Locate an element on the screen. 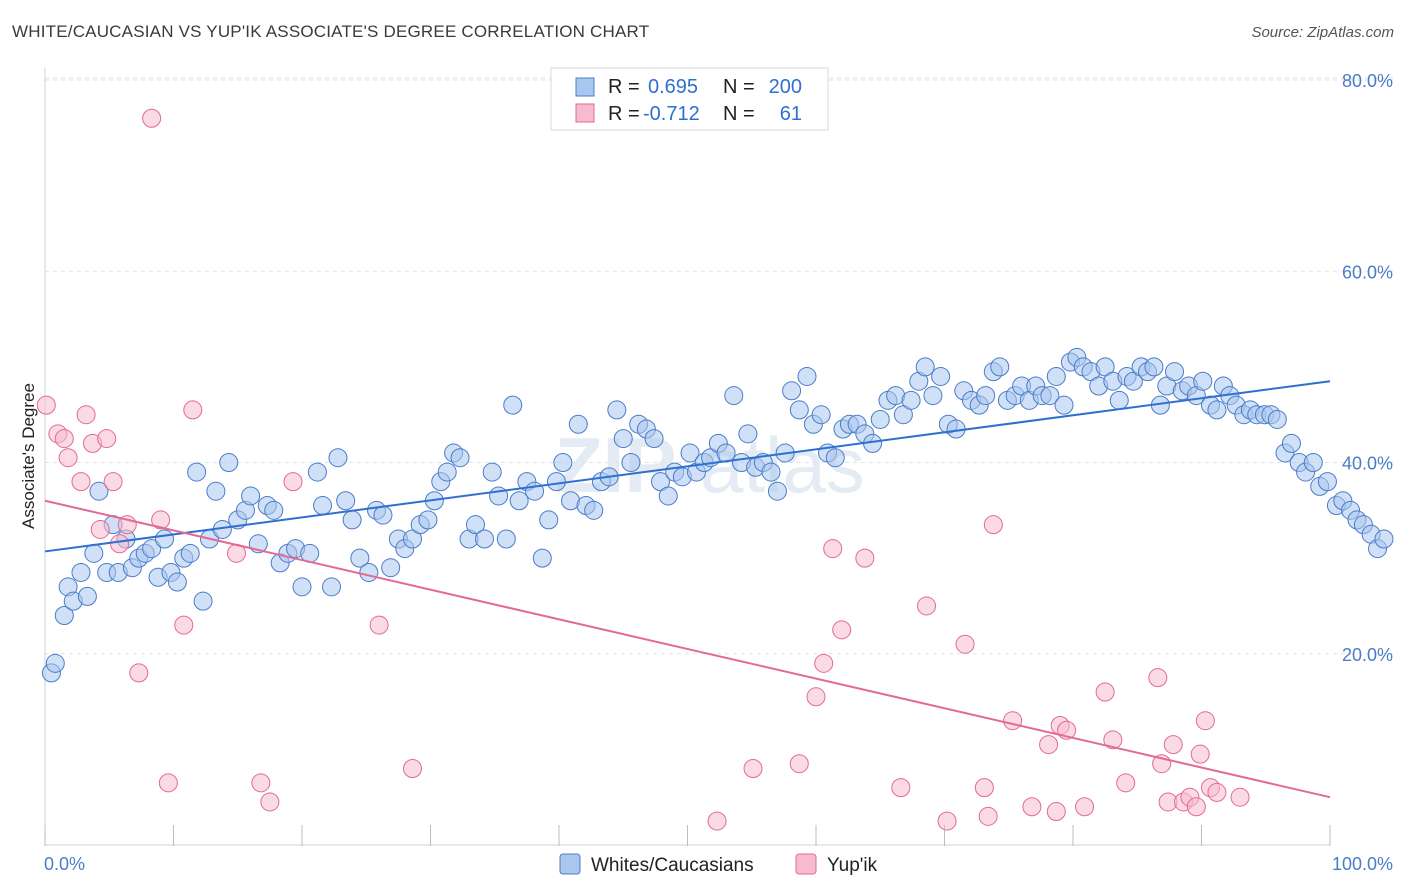 The height and width of the screenshot is (892, 1406). legend-n-value-2: 61 is located at coordinates (791, 114).